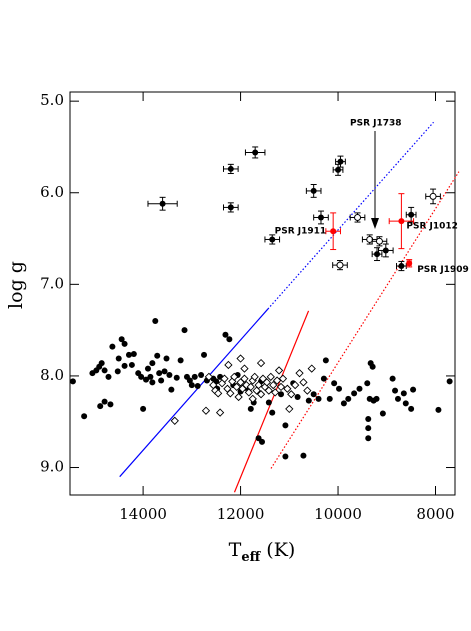  What do you see at coordinates (16, 285) in the screenshot?
I see `y-axis-label: log g` at bounding box center [16, 285].